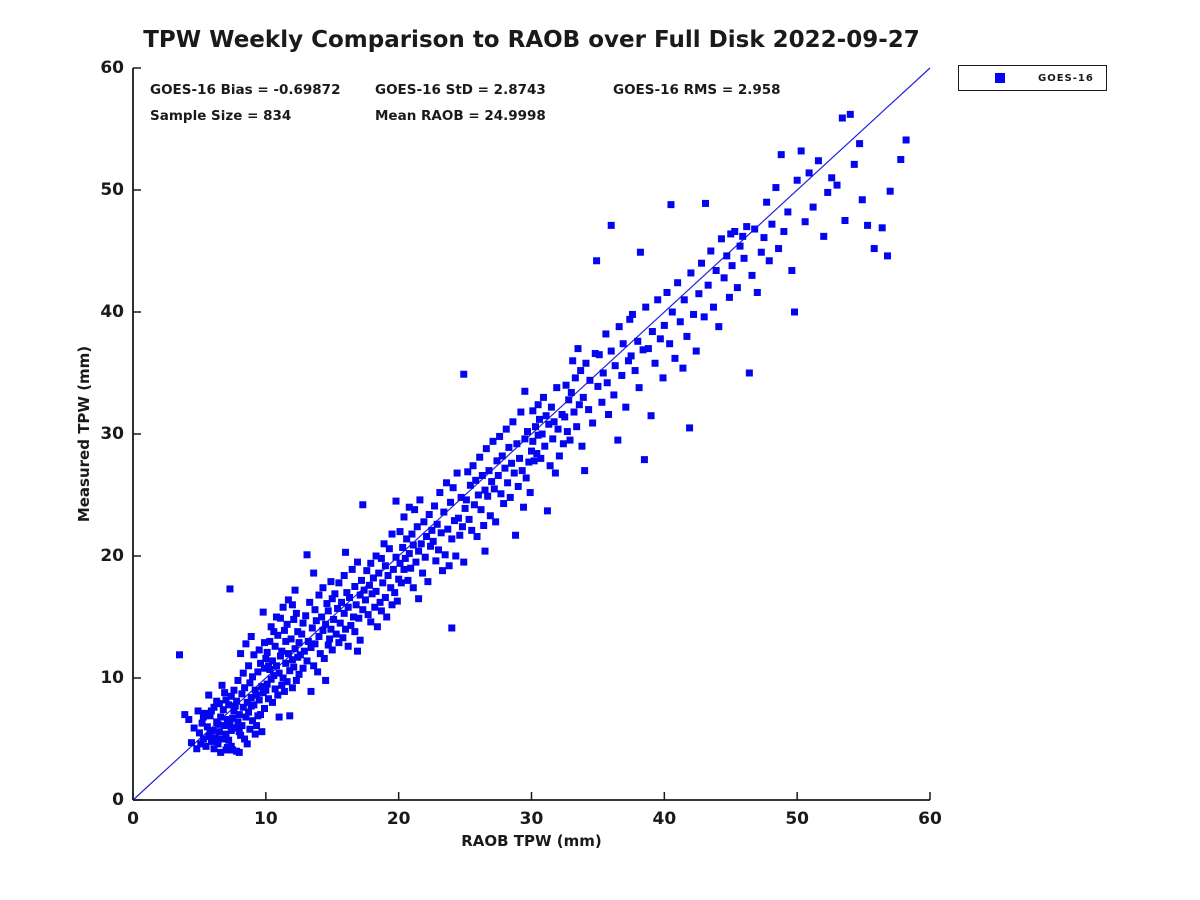 This screenshot has height=900, width=1200. I want to click on y-tick-label: 30, so click(112, 434).